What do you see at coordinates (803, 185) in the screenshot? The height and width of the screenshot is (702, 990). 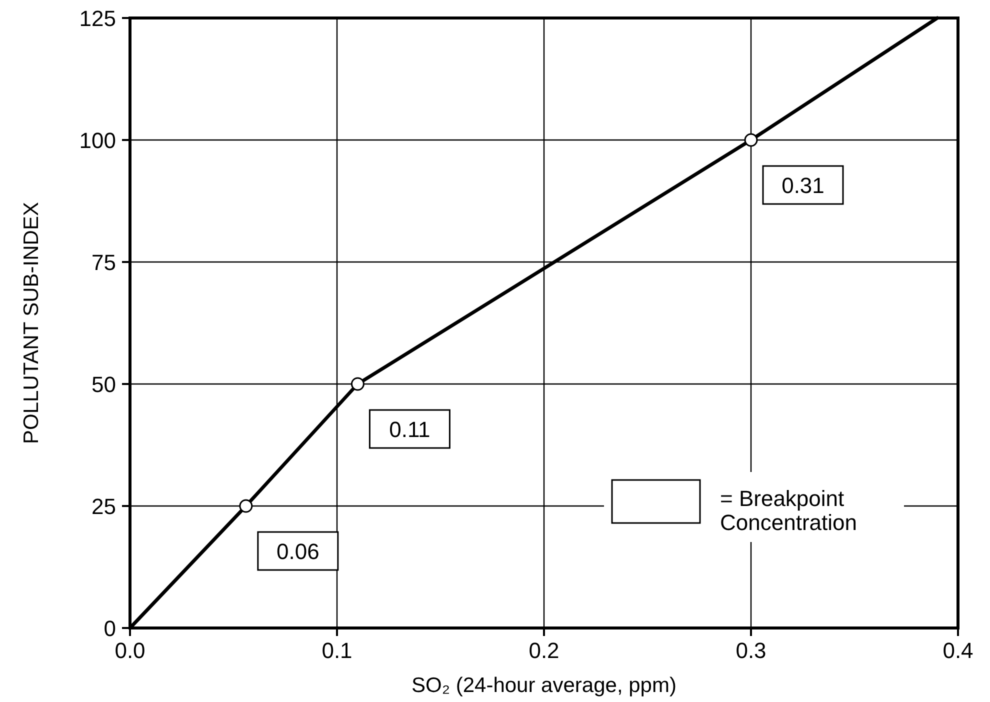 I see `annotation: 0.31` at bounding box center [803, 185].